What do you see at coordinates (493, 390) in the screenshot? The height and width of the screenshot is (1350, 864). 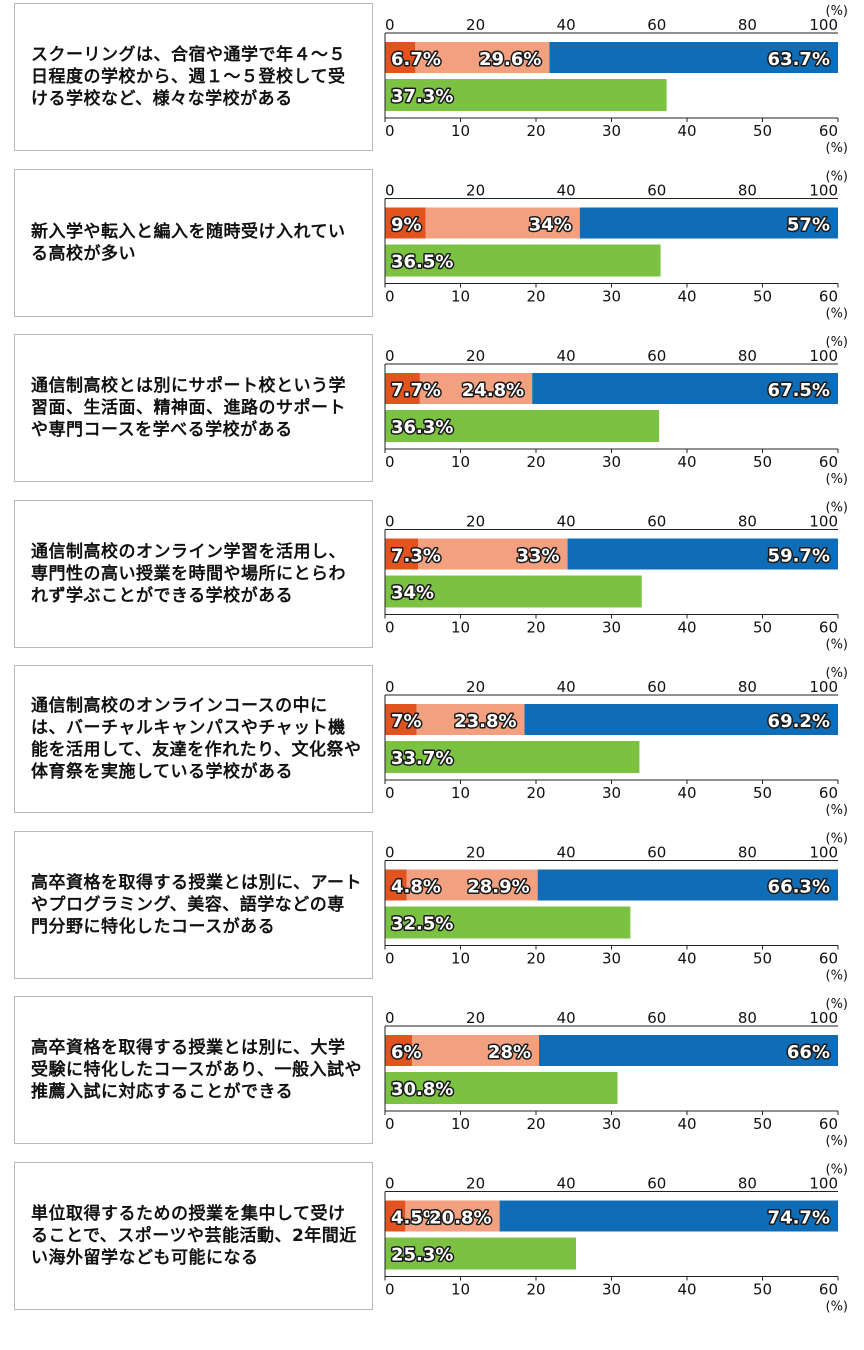 I see `stacked-value-label: 24.8%` at bounding box center [493, 390].